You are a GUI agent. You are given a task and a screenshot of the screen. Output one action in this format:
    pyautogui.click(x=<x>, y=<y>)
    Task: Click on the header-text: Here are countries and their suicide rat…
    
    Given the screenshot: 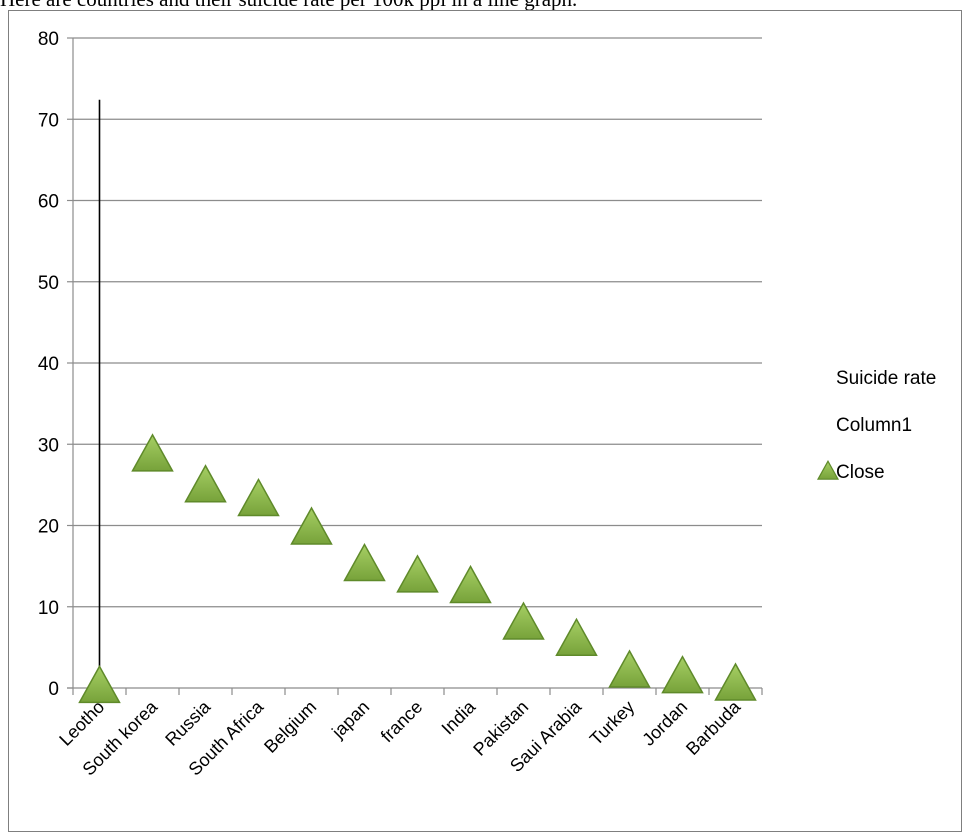 What is the action you would take?
    pyautogui.click(x=481, y=5)
    